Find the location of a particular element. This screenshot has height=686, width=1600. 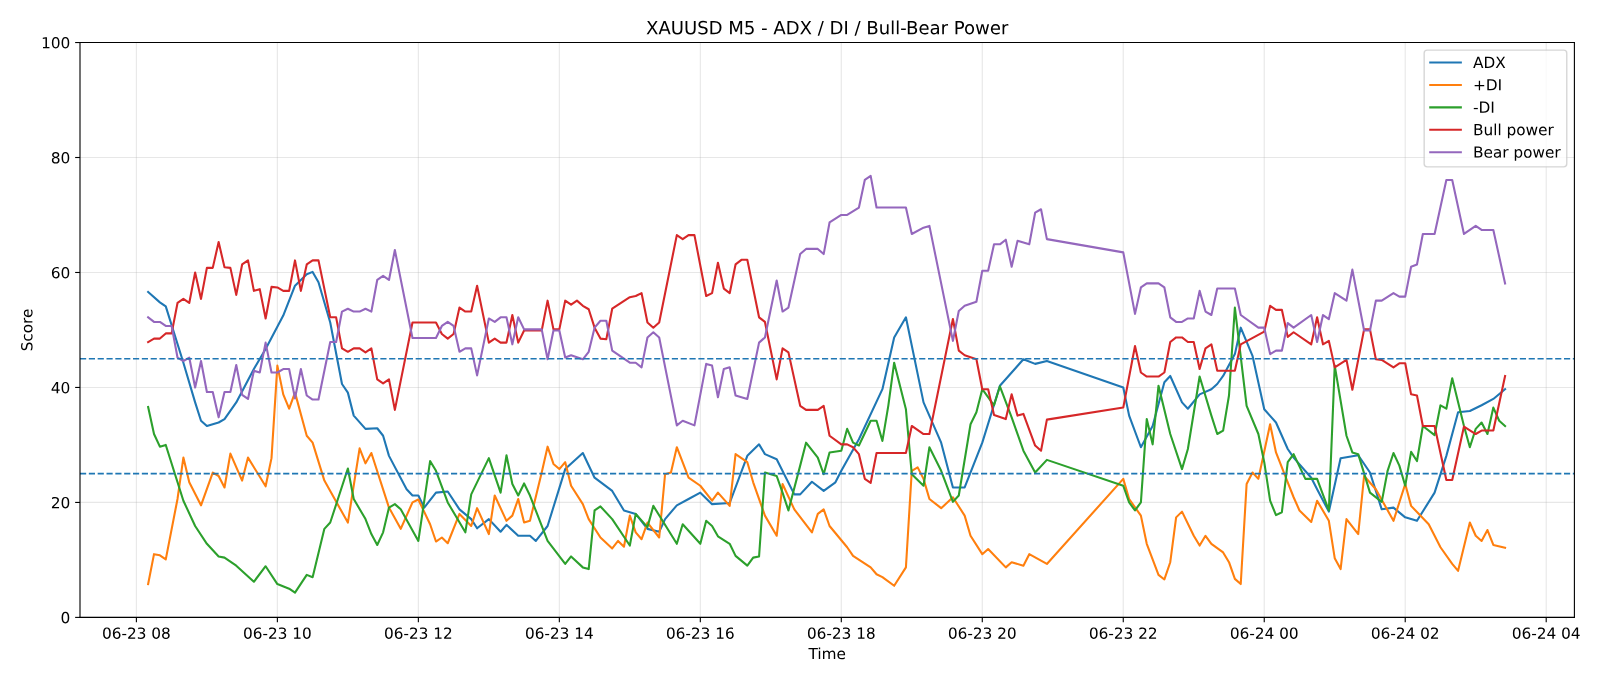

x-tick-label: 06-23 18 is located at coordinates (841, 633).